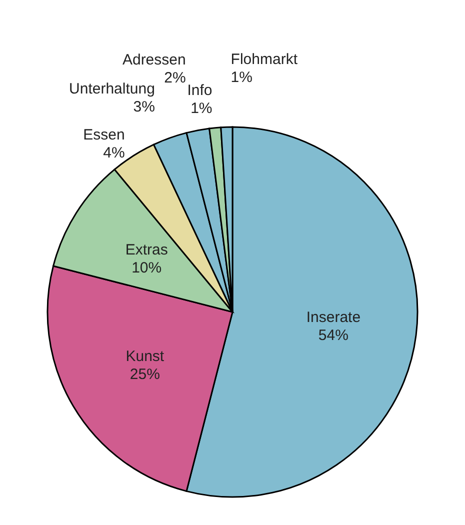  What do you see at coordinates (146, 249) in the screenshot?
I see `slice-label: Extras` at bounding box center [146, 249].